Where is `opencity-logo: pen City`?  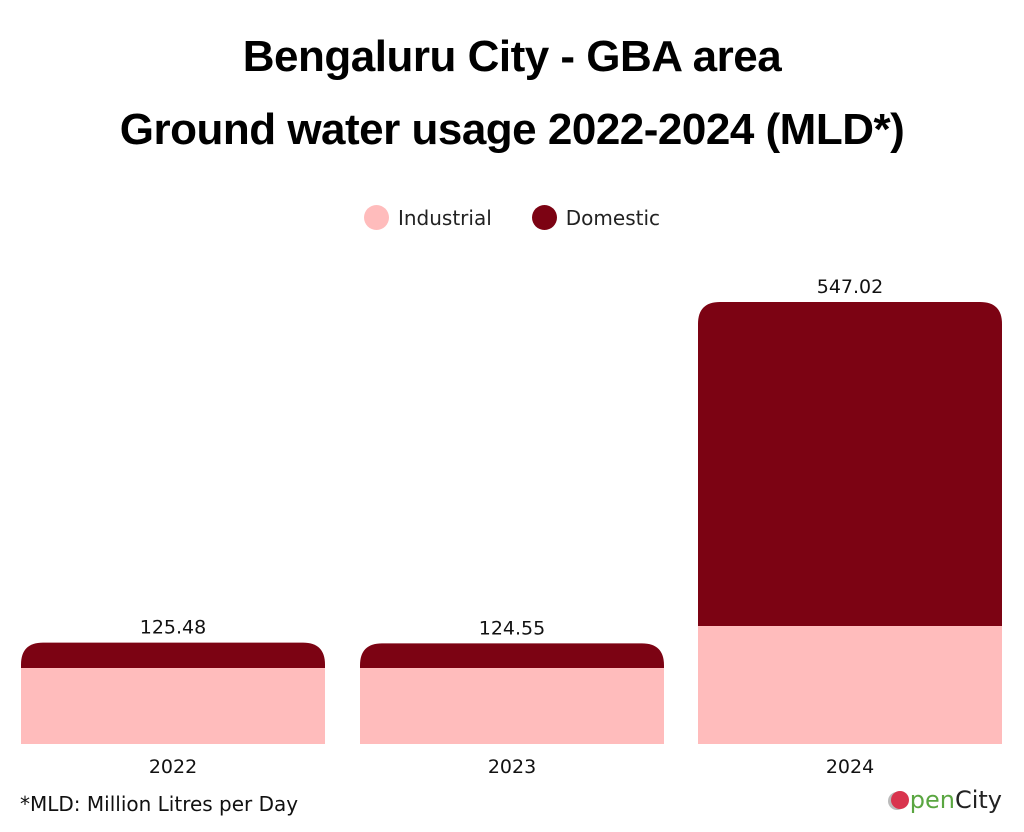 opencity-logo: pen City is located at coordinates (946, 800).